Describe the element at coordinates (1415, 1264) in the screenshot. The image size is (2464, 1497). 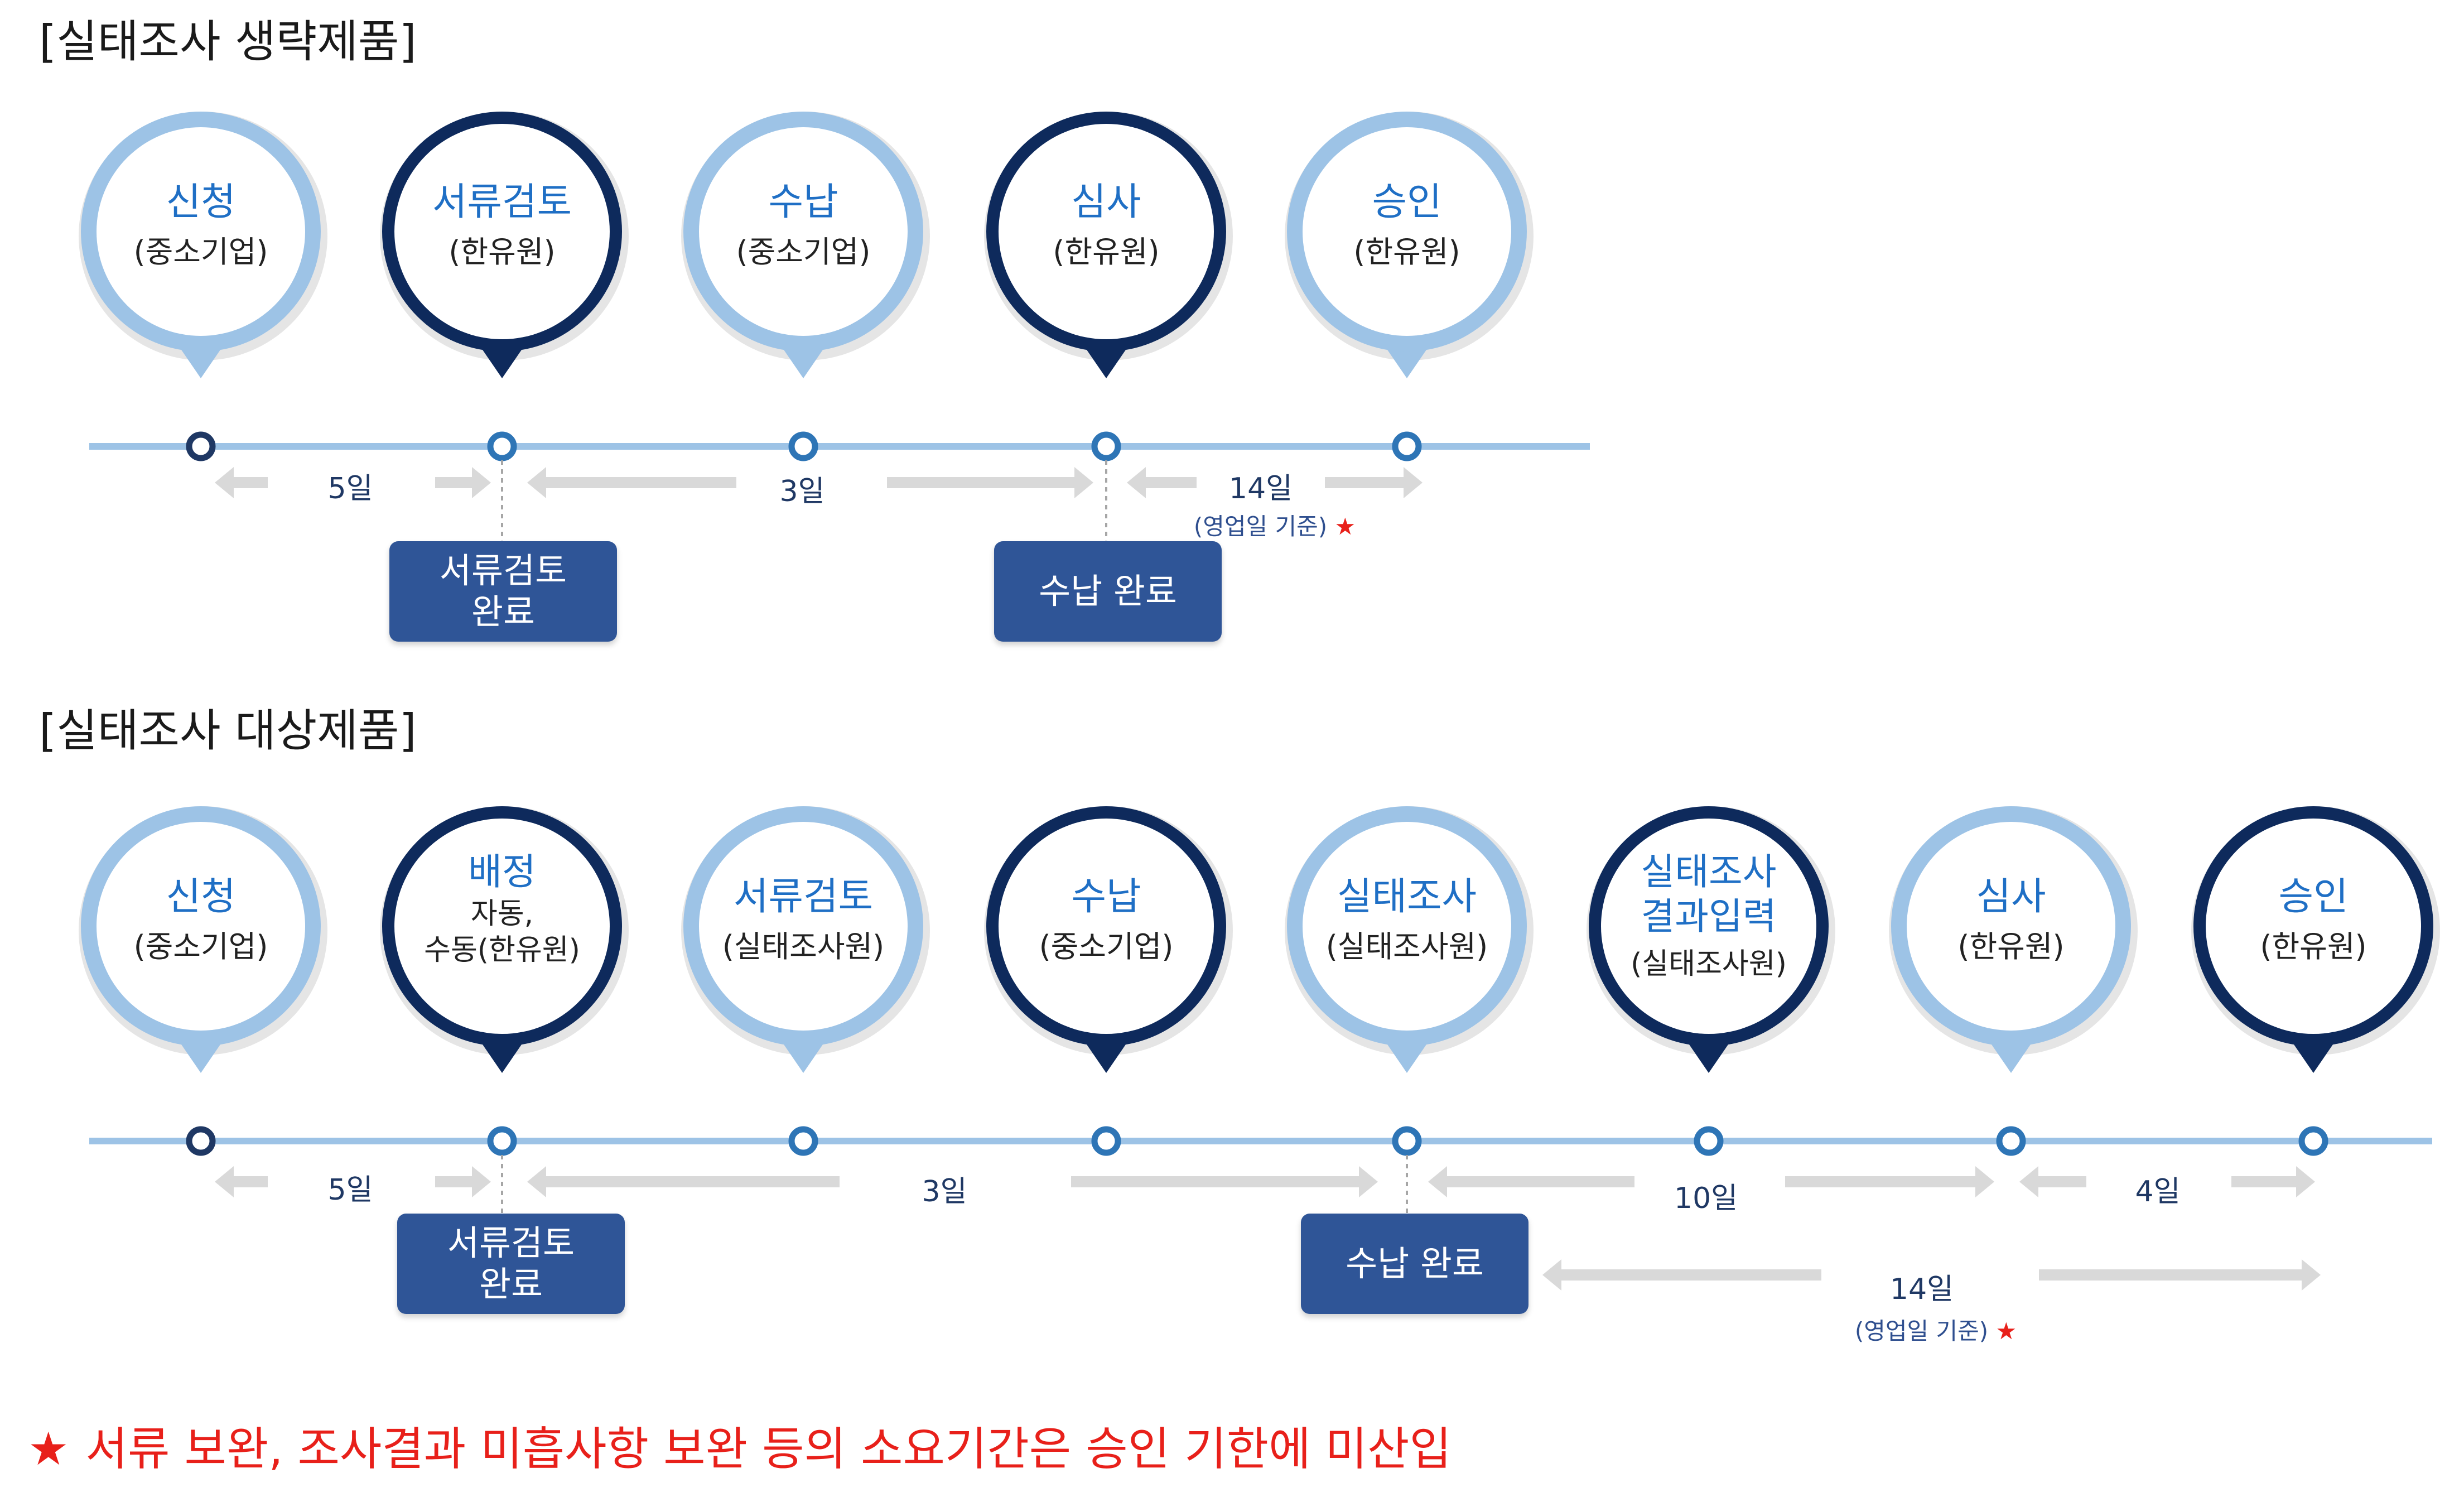
I see `payment-complete-box-2: 수납 완료` at that location.